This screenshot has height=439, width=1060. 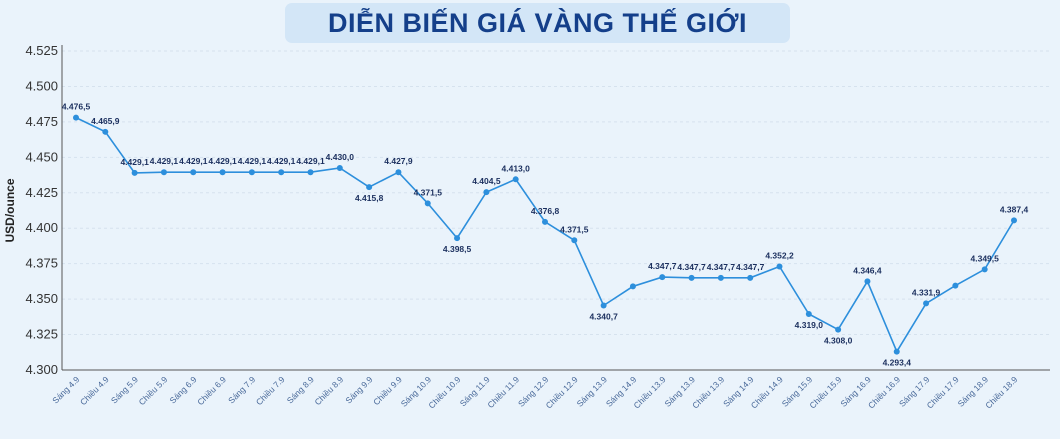 I want to click on x-tick-label: Chiều 5.9, so click(x=153, y=390).